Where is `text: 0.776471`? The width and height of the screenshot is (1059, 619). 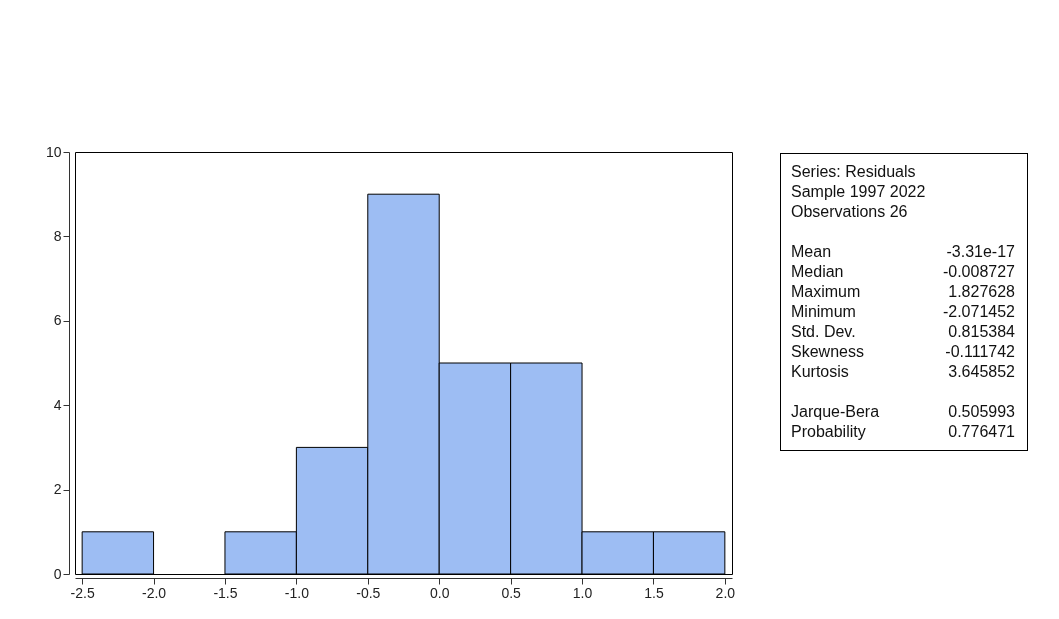 text: 0.776471 is located at coordinates (981, 432).